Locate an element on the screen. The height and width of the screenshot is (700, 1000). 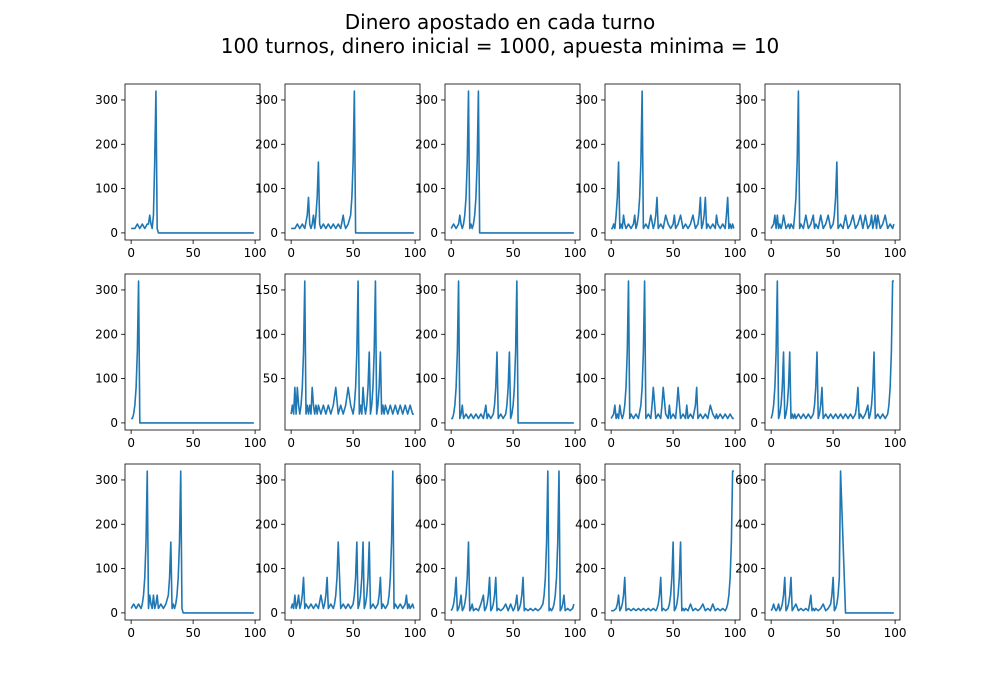
subplot-3: 0 50 100 0 100 200 300 is located at coordinates (501, 171).